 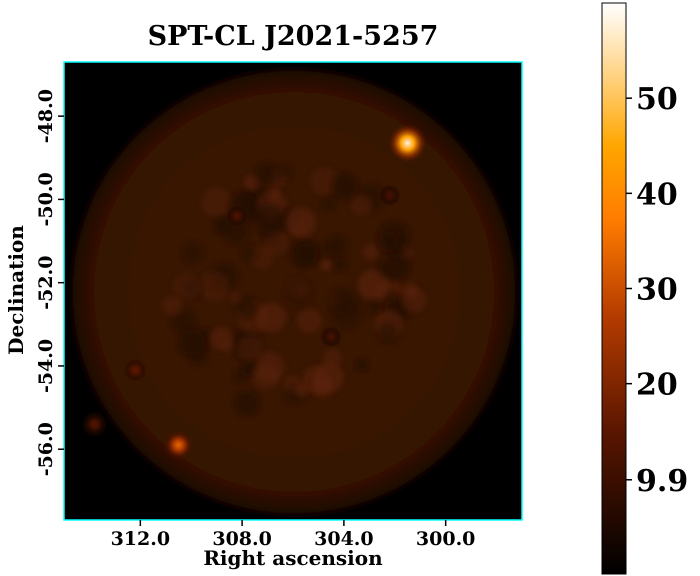 I want to click on y-tick-label: -52.0, so click(x=46, y=283).